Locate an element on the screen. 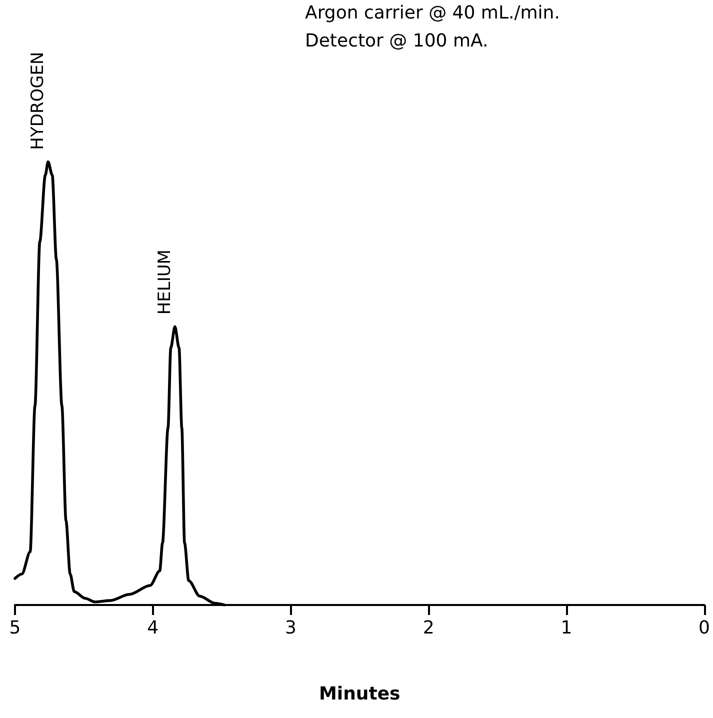 Image resolution: width=713 pixels, height=718 pixels. text: Argon carrier @ 40 mL./min. is located at coordinates (432, 13).